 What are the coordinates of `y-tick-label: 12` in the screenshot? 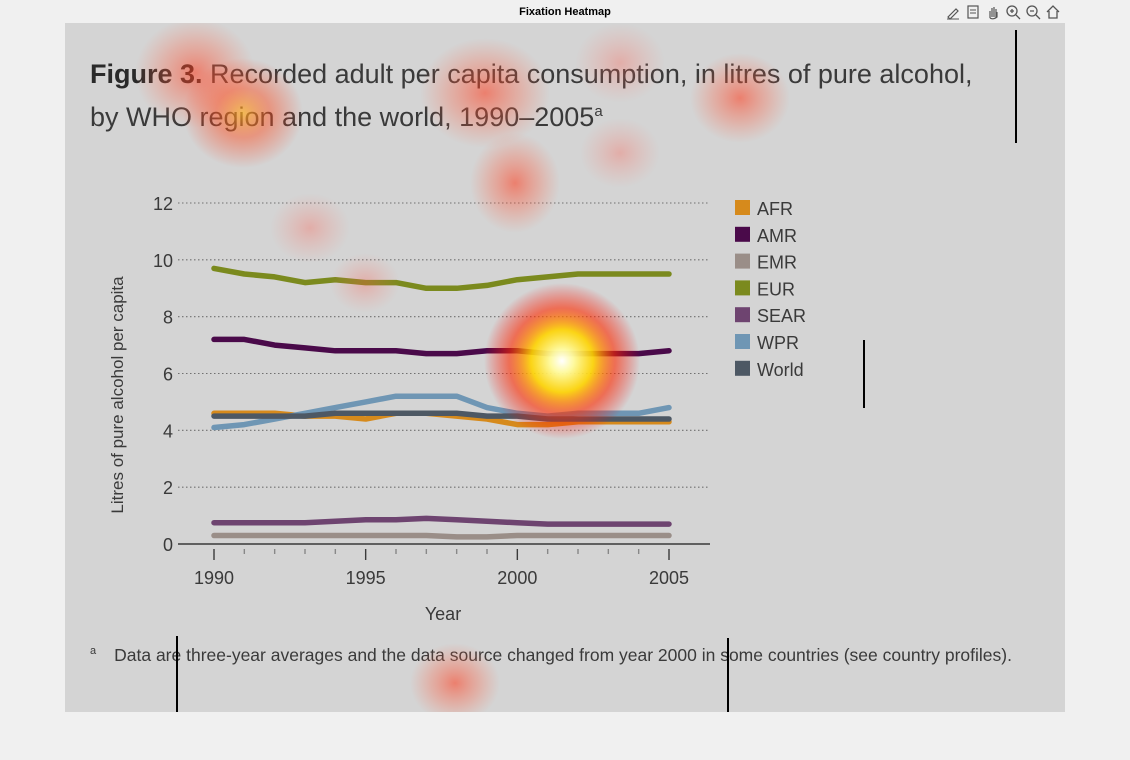 It's located at (163, 204).